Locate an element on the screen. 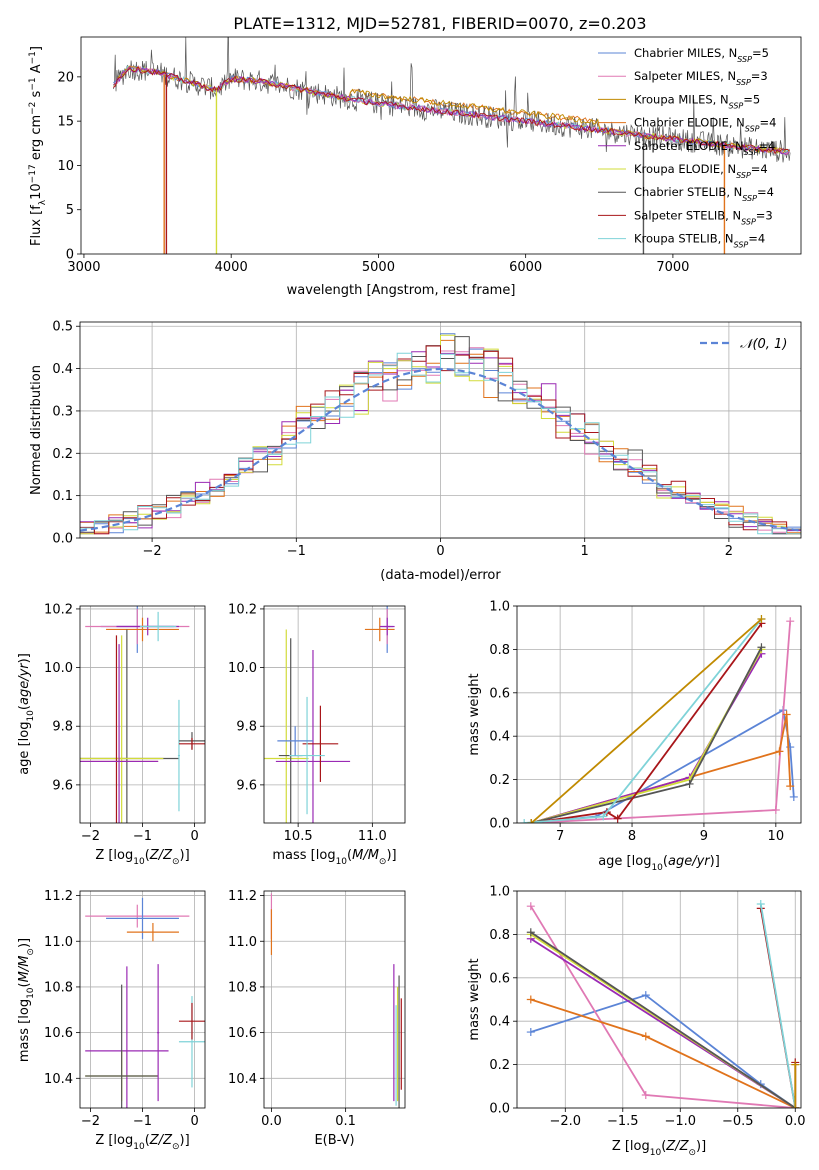  x-tick-label: 11.0 is located at coordinates (372, 836).